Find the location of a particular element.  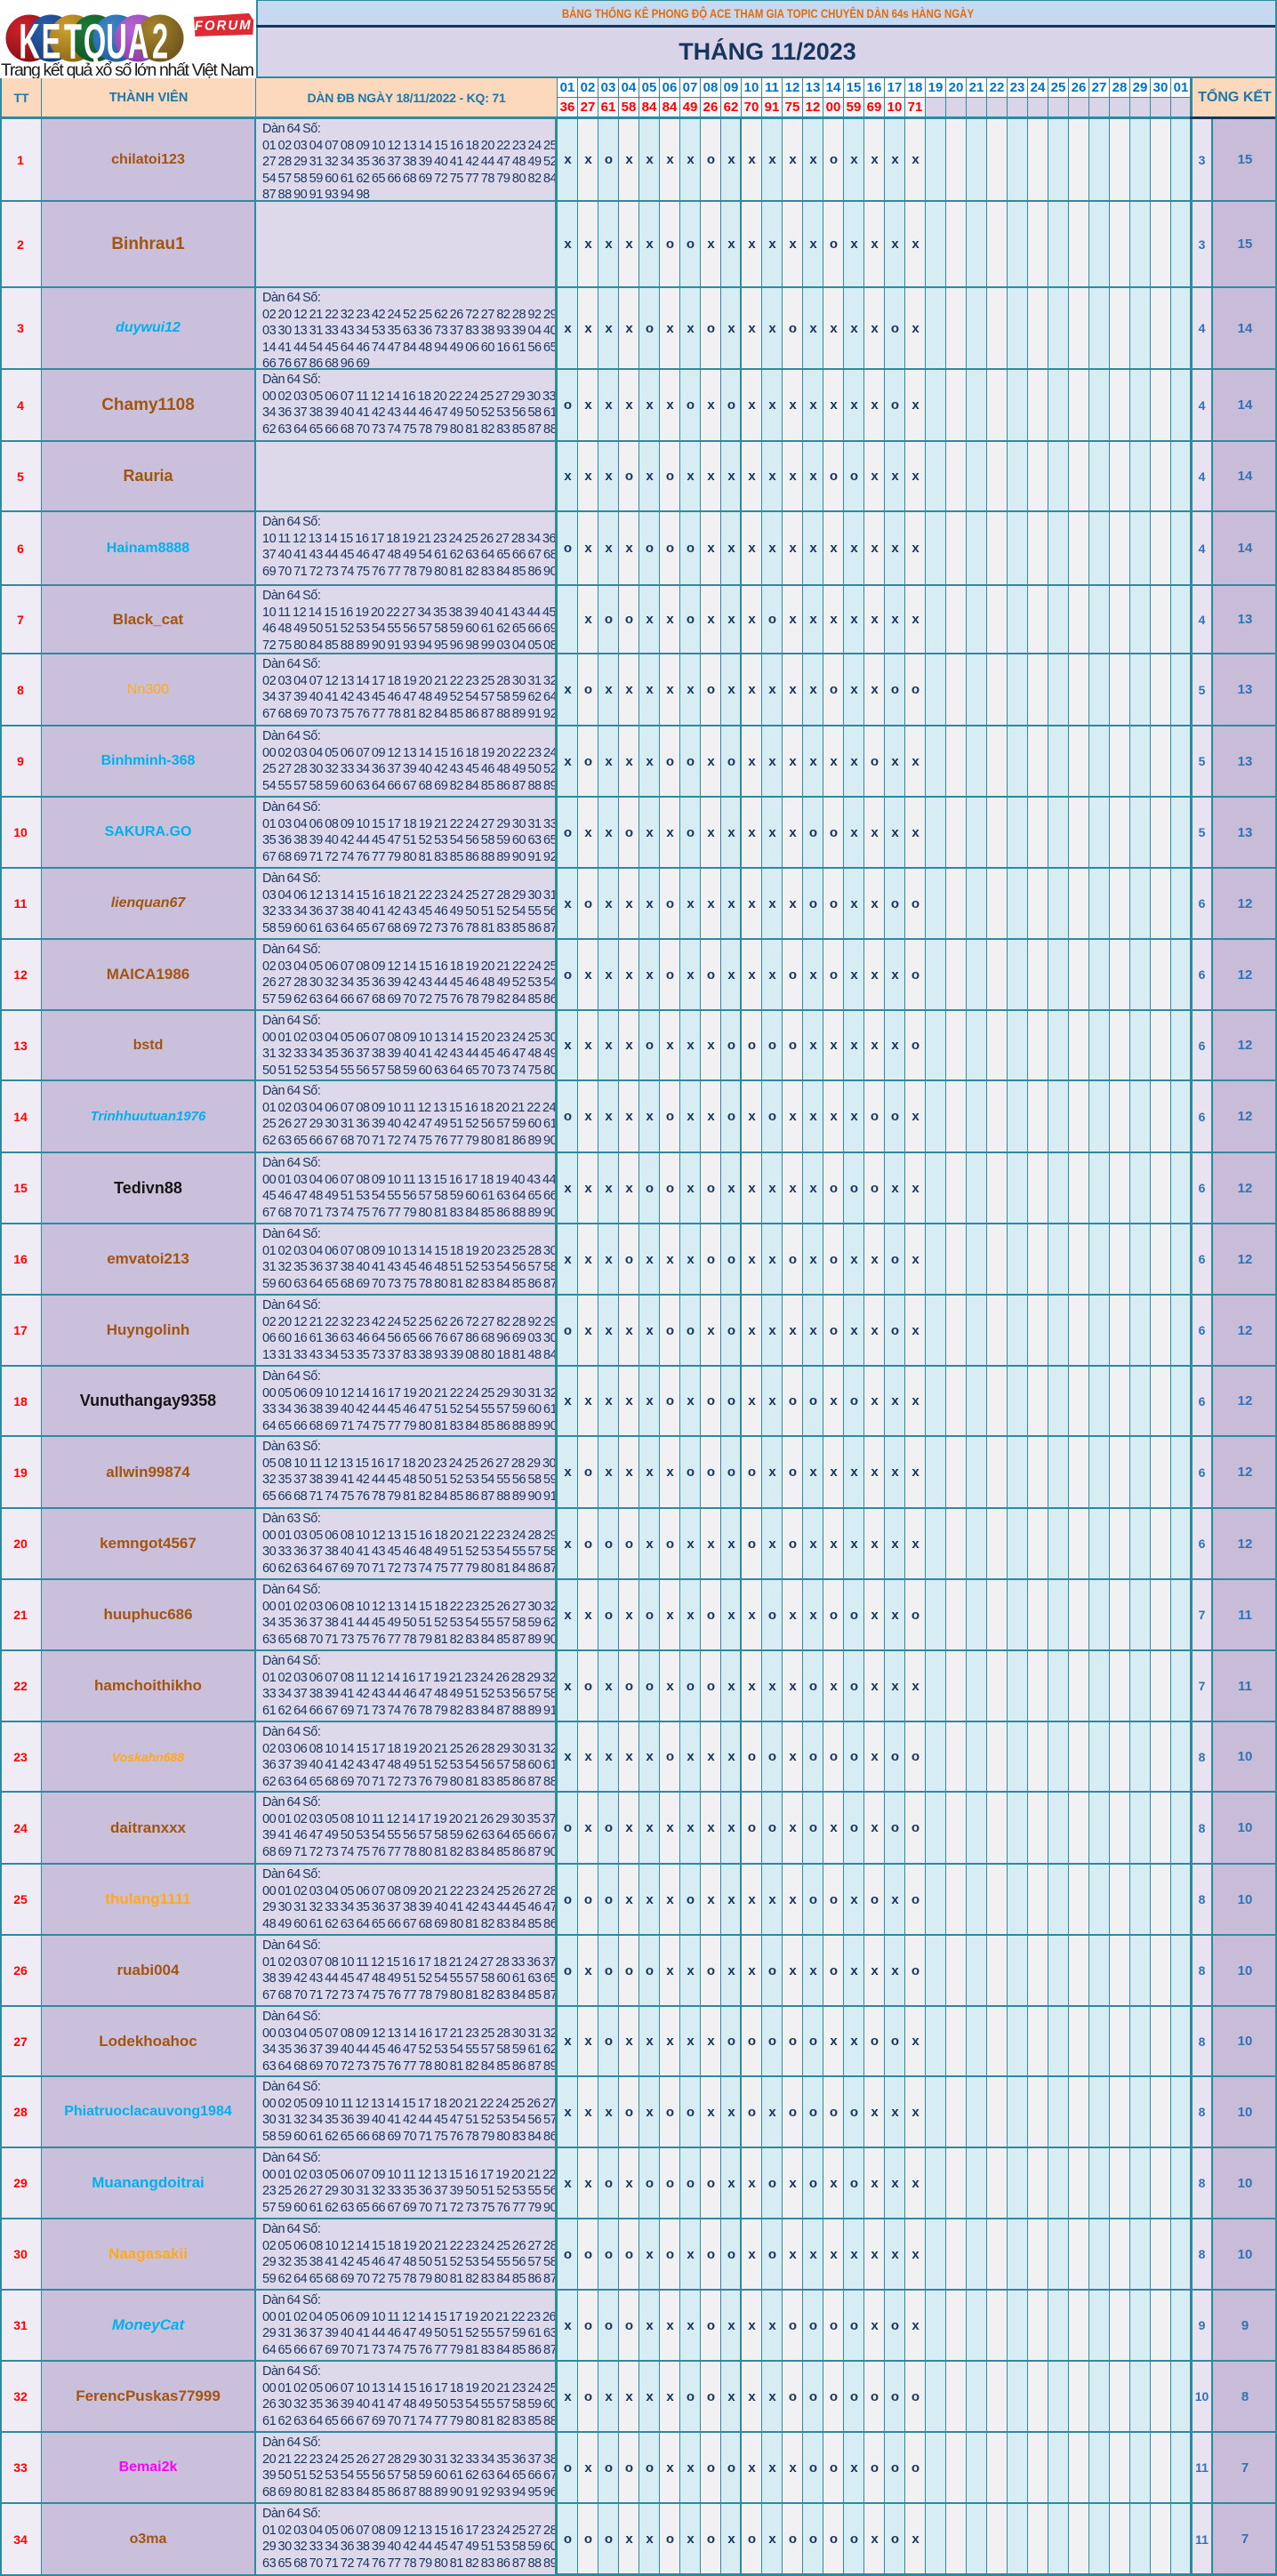

svg-text: 2 is located at coordinates (160, 41).